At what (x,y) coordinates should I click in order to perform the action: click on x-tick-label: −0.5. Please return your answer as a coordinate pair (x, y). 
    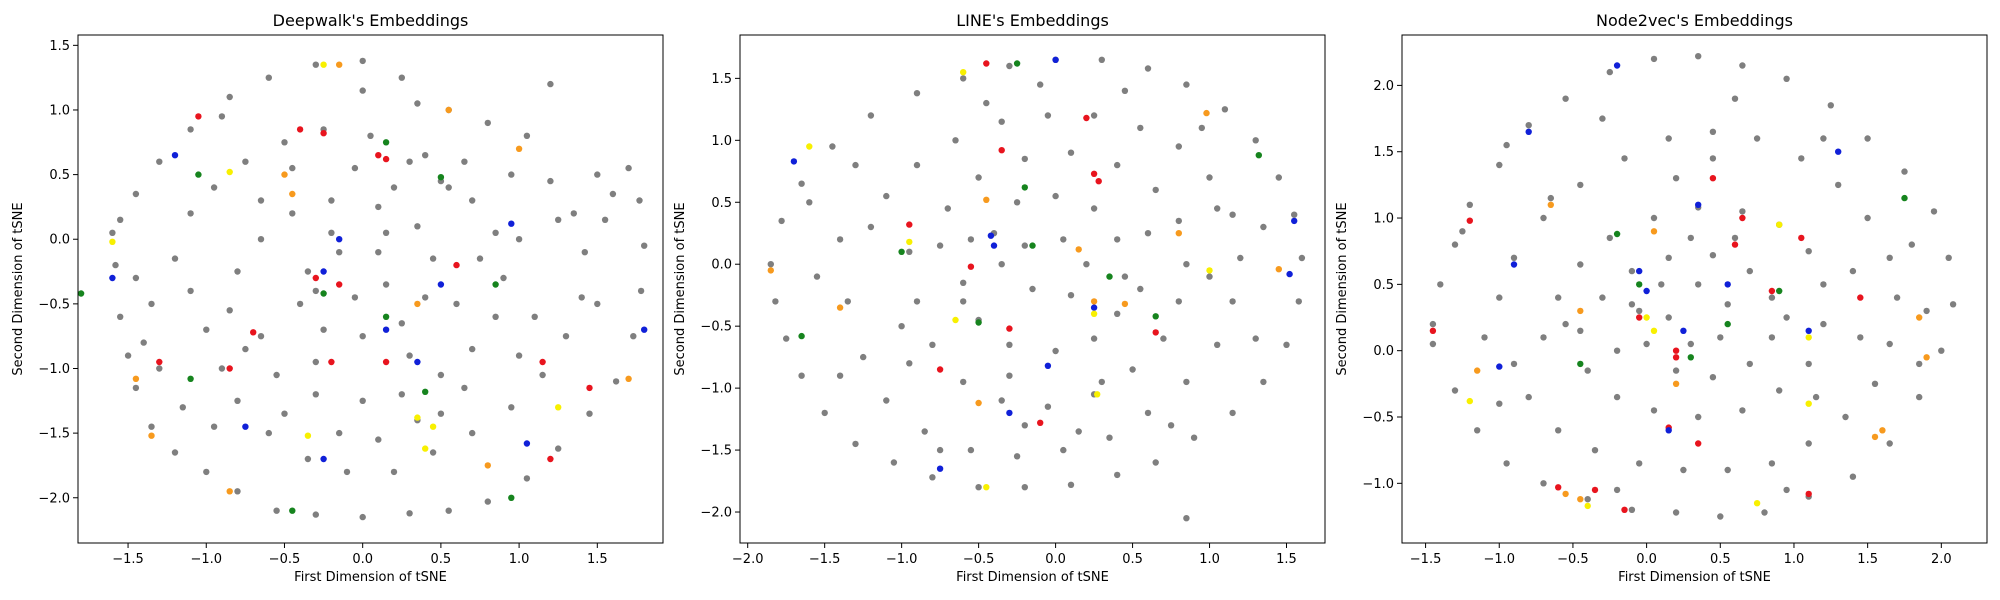
    Looking at the image, I should click on (285, 559).